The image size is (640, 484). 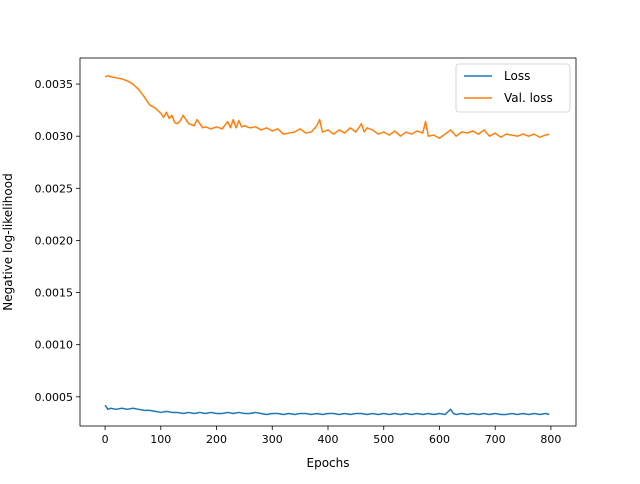 I want to click on y-tick-label: 0.0025, so click(x=54, y=188).